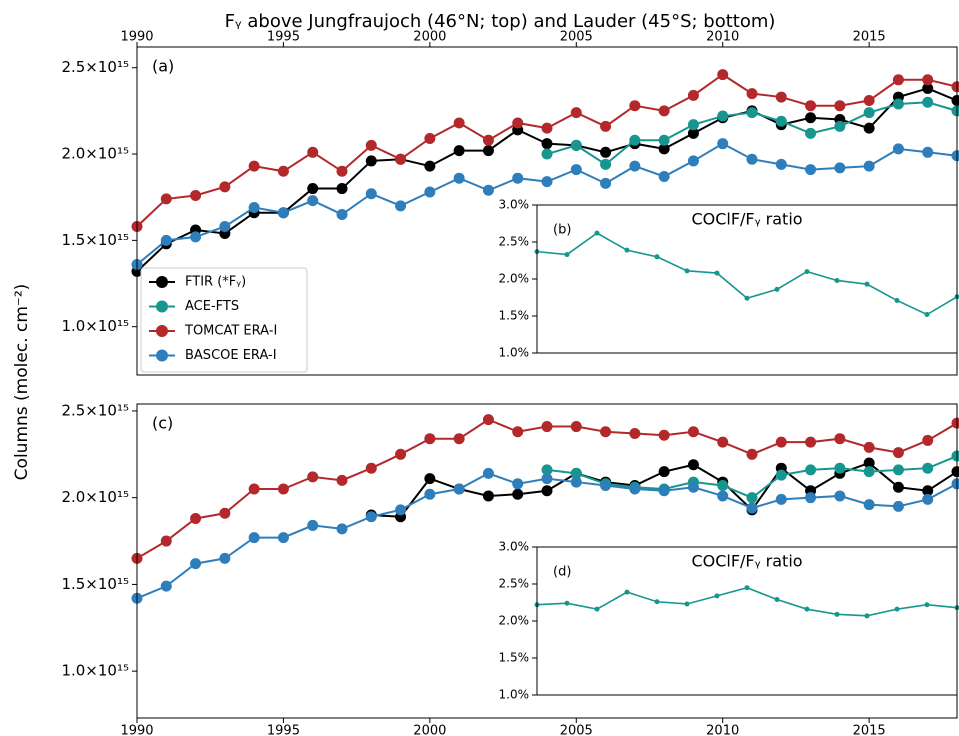  Describe the element at coordinates (746, 561) in the screenshot. I see `inset-title: COClF/Fᵧ ratio` at that location.